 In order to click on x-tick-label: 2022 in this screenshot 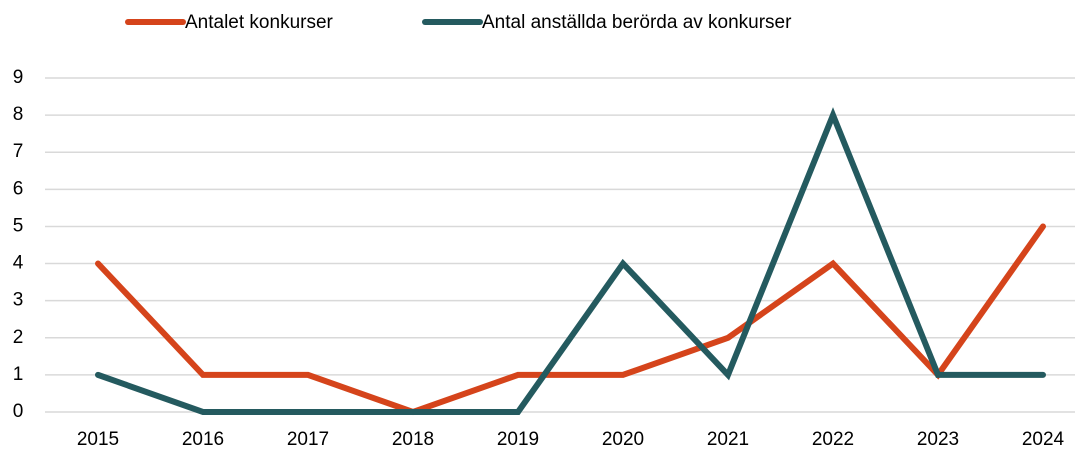, I will do `click(833, 439)`.